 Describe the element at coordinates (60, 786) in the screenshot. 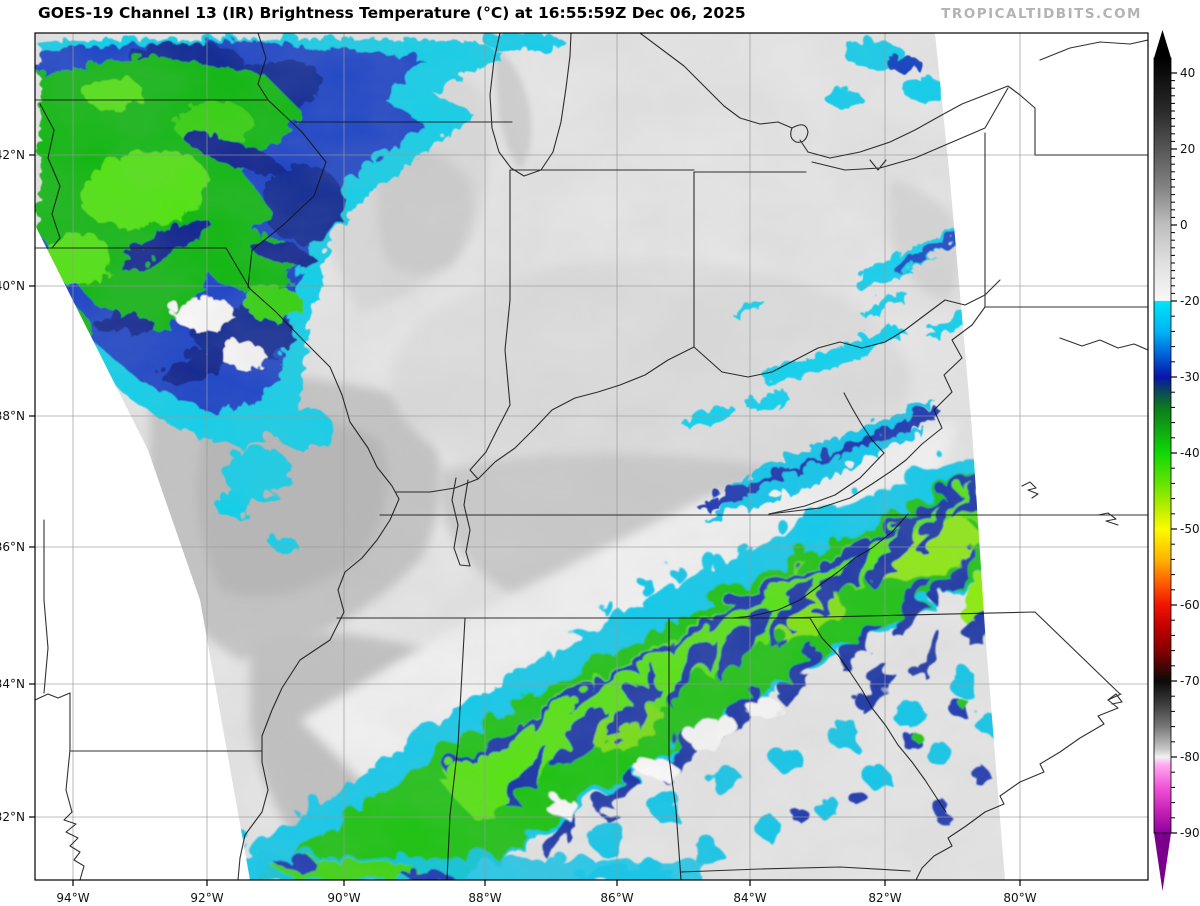

I see `border-tx-la` at that location.